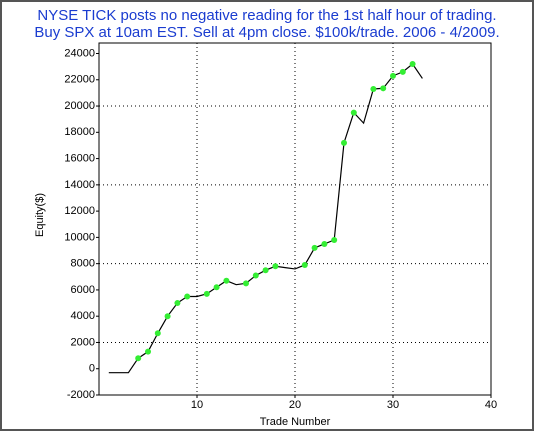 The width and height of the screenshot is (534, 431). Describe the element at coordinates (295, 422) in the screenshot. I see `x-axis-label: Trade Number` at that location.